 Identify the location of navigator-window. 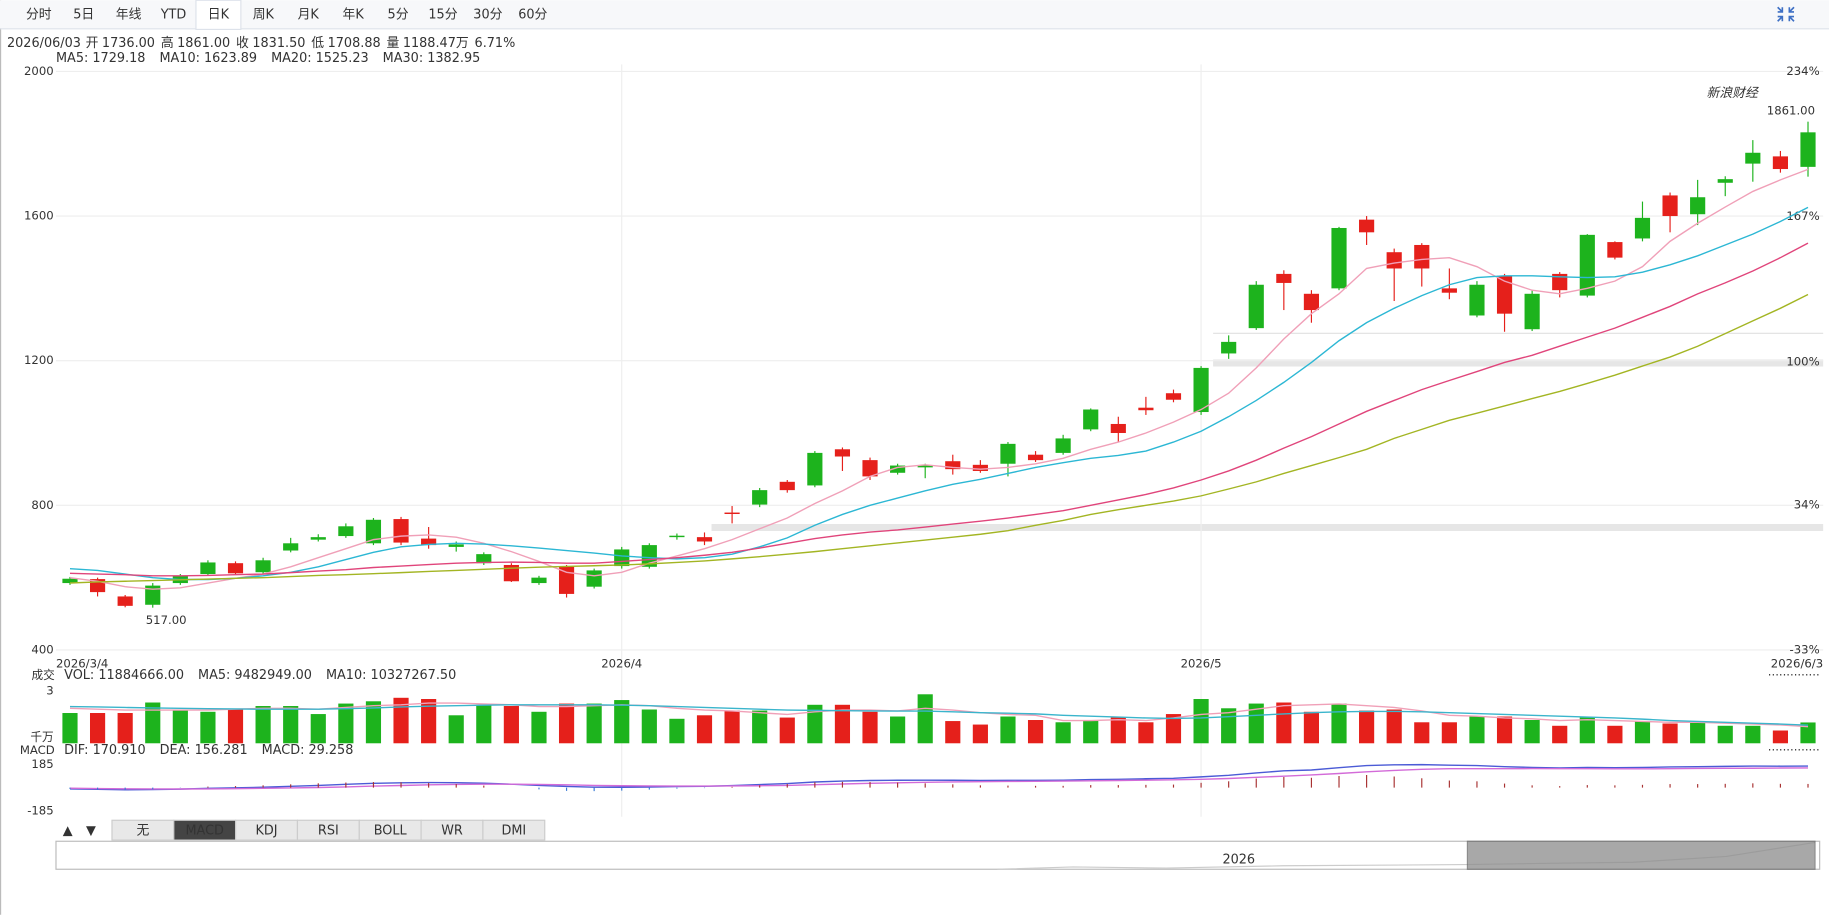
(1641, 855).